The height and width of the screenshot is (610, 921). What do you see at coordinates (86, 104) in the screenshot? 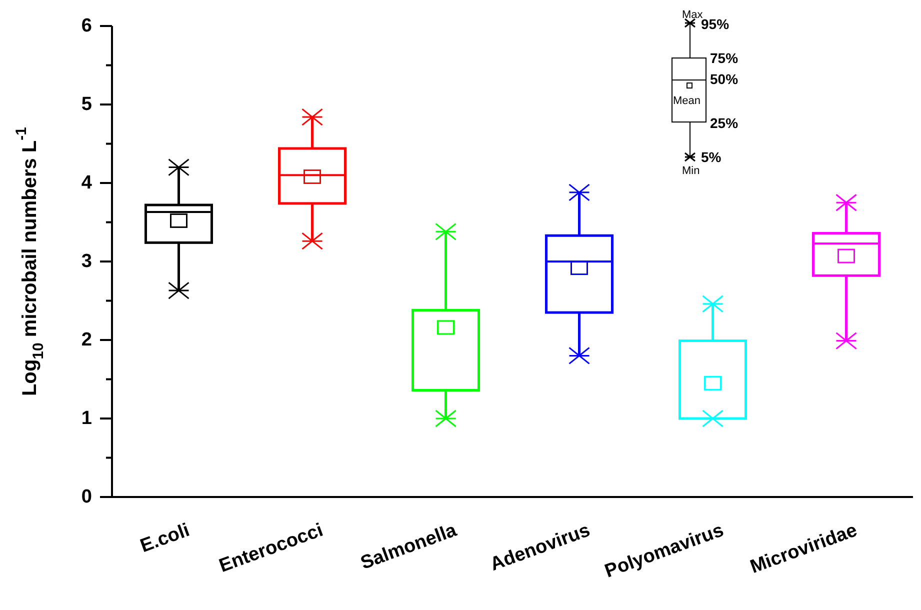
I see `y-tick-label: 5` at bounding box center [86, 104].